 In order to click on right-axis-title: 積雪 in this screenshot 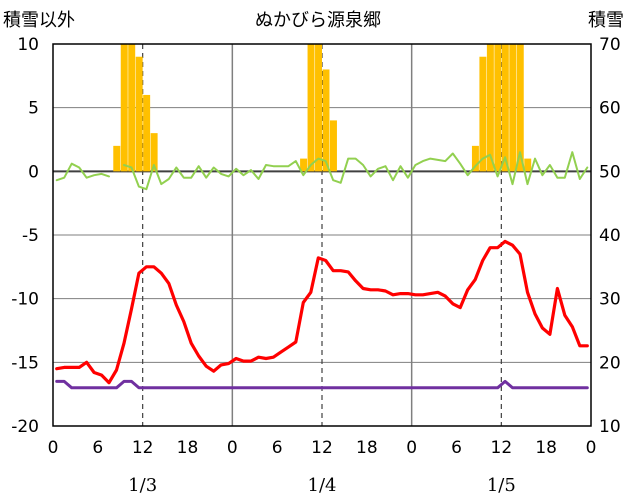, I will do `click(606, 20)`.